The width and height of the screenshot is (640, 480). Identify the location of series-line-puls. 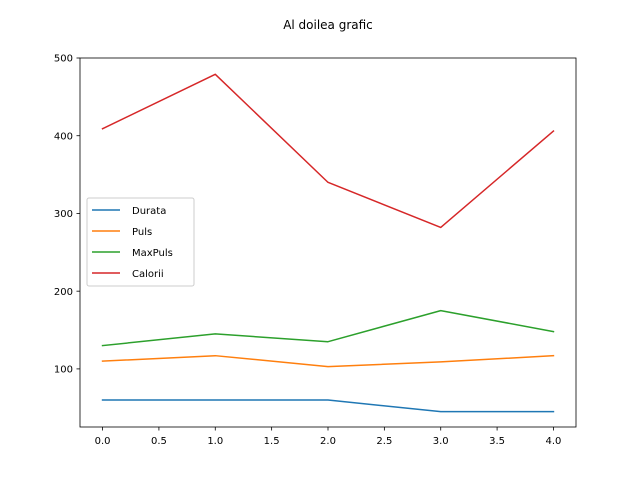
(328, 361).